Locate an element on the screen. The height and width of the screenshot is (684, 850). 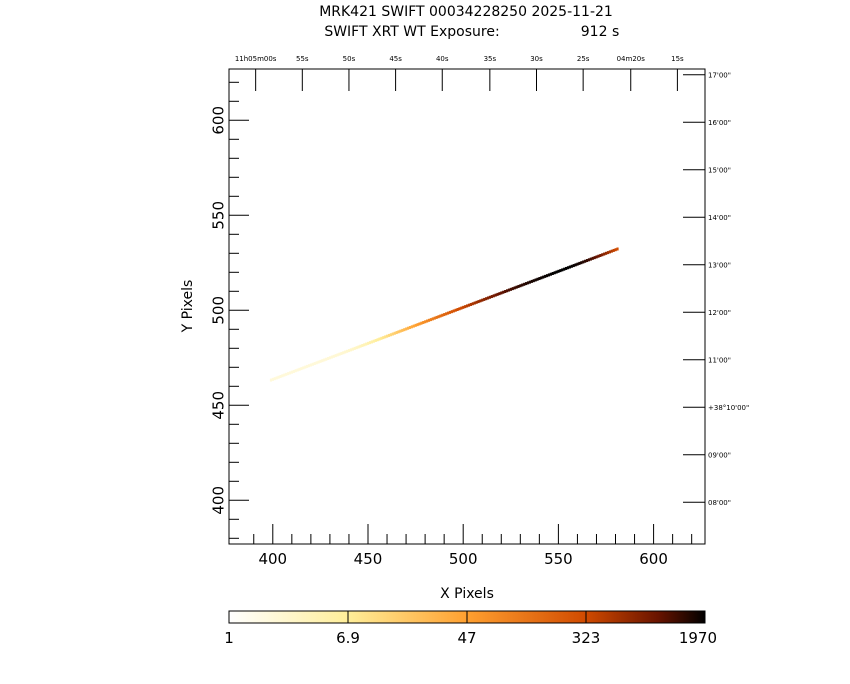
x-axis-label: X Pixels is located at coordinates (467, 594).